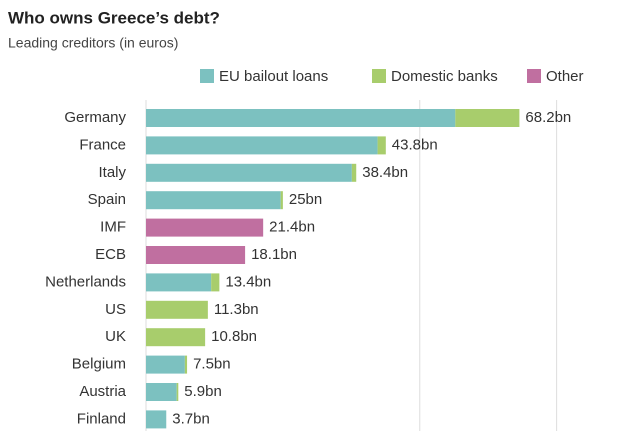 Image resolution: width=640 pixels, height=431 pixels. What do you see at coordinates (234, 336) in the screenshot?
I see `value-label: 10.8bn` at bounding box center [234, 336].